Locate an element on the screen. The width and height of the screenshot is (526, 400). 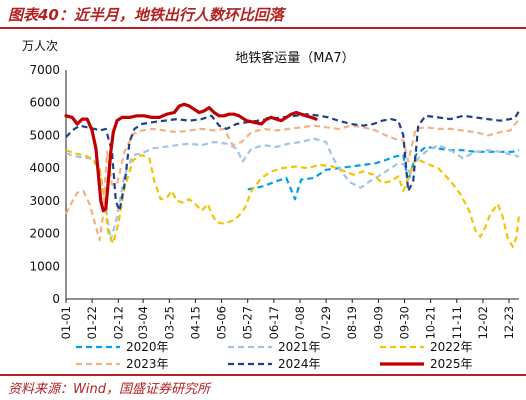
source-note: 资料来源：Wind，国盛证券研究所 is located at coordinates (109, 389).